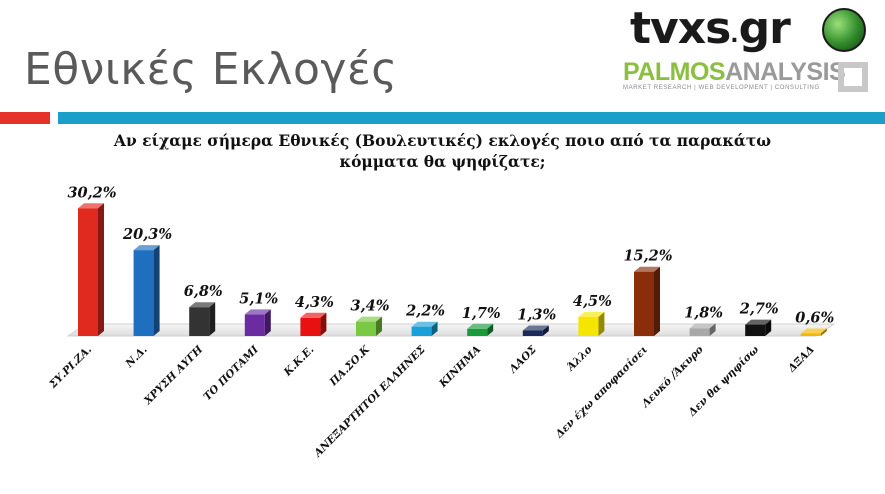  Describe the element at coordinates (759, 309) in the screenshot. I see `data-label: 2,7%` at that location.